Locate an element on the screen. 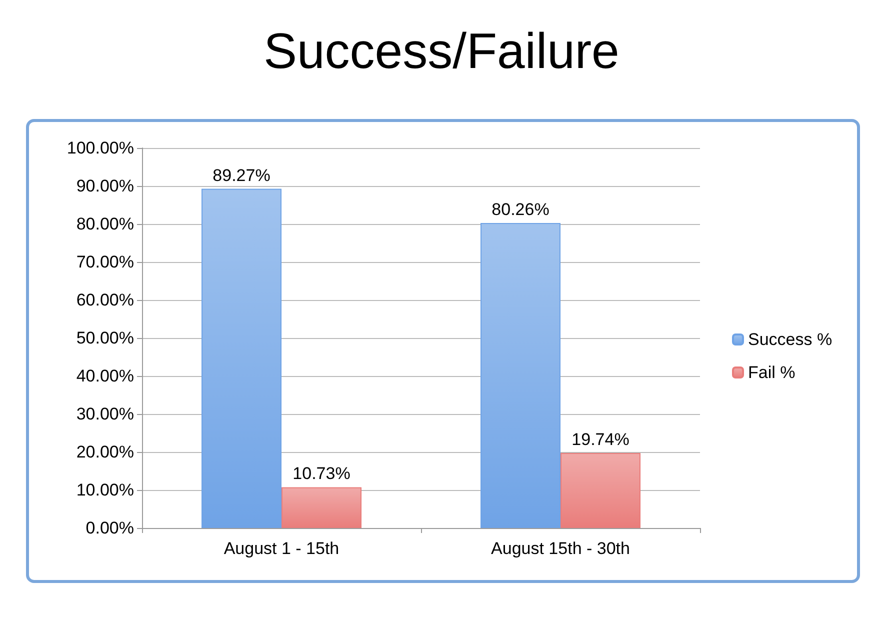 This screenshot has width=883, height=629. chart-title: Success/Failure is located at coordinates (441, 51).